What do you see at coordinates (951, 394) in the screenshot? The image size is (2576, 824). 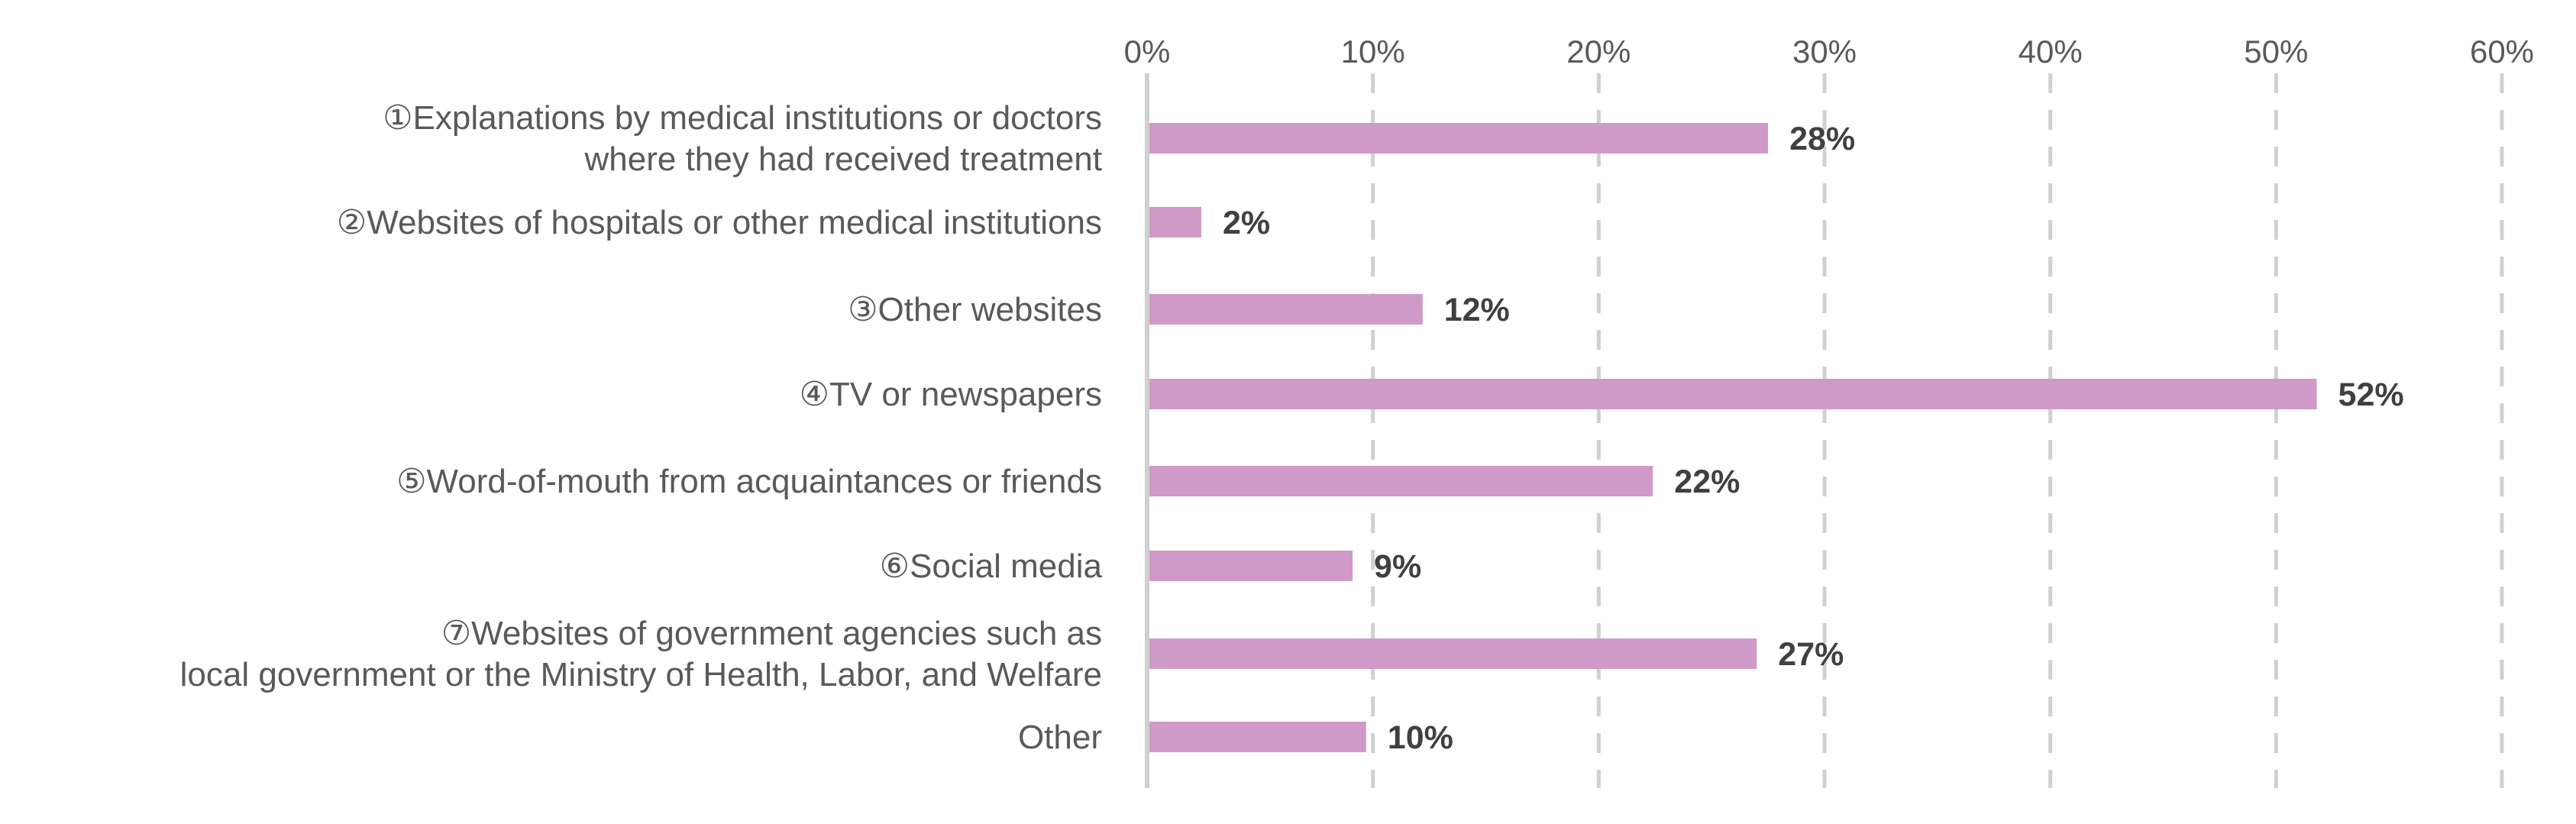 I see `category-label: ④TV or newspapers` at bounding box center [951, 394].